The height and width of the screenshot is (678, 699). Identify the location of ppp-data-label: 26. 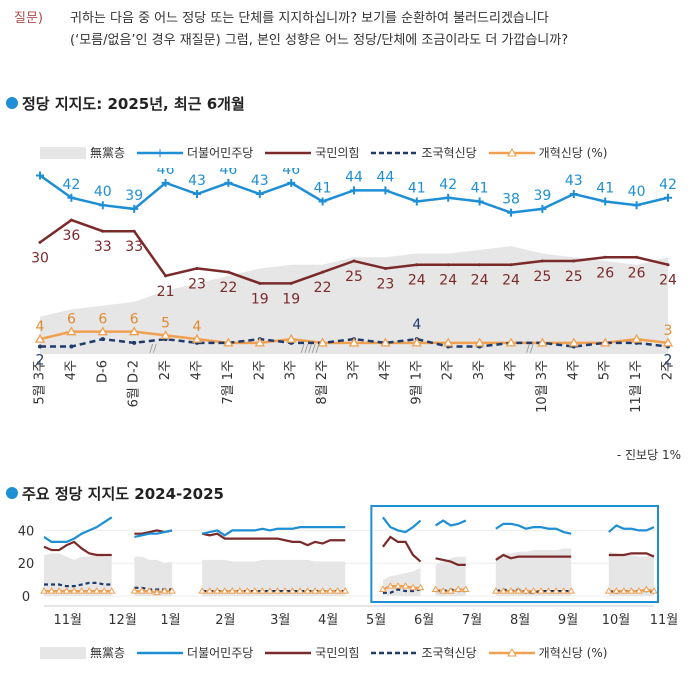
(637, 273).